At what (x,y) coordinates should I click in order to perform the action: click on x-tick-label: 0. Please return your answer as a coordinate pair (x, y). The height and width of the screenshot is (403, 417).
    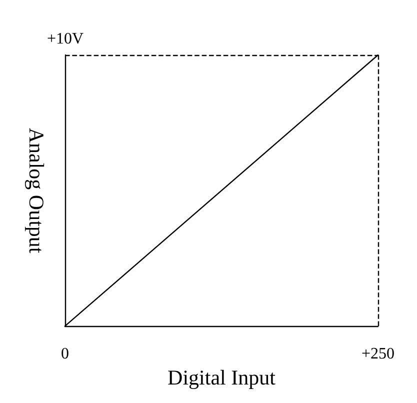
    Looking at the image, I should click on (65, 354).